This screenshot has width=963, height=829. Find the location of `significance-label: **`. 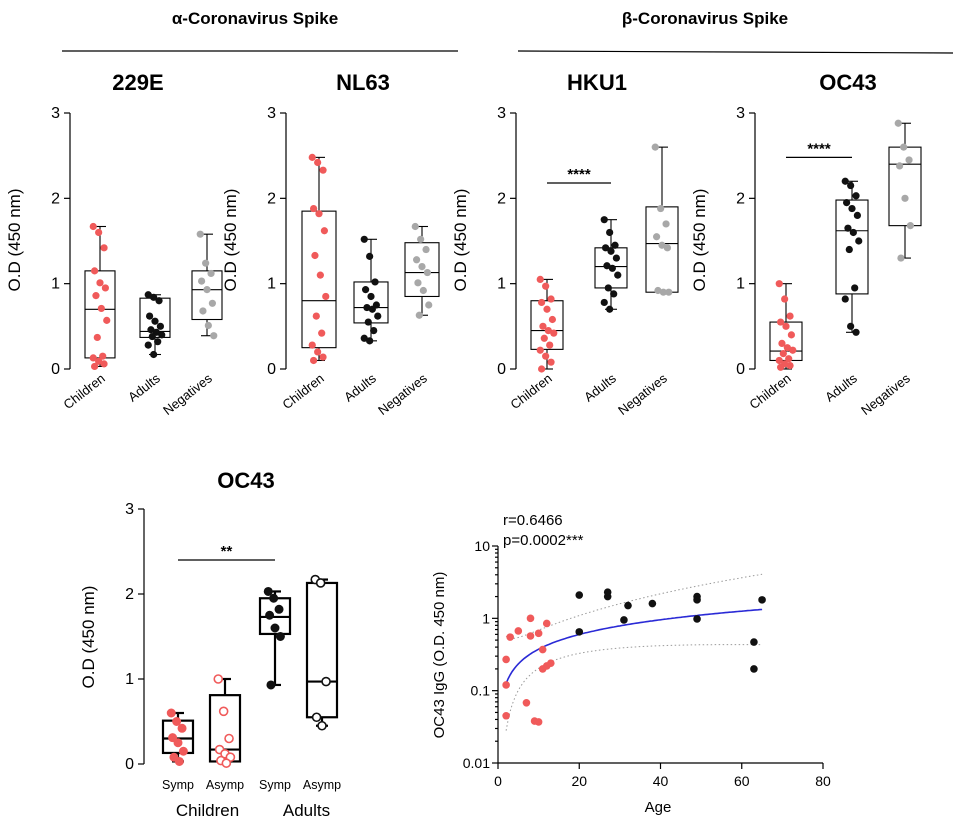

significance-label: ** is located at coordinates (227, 551).